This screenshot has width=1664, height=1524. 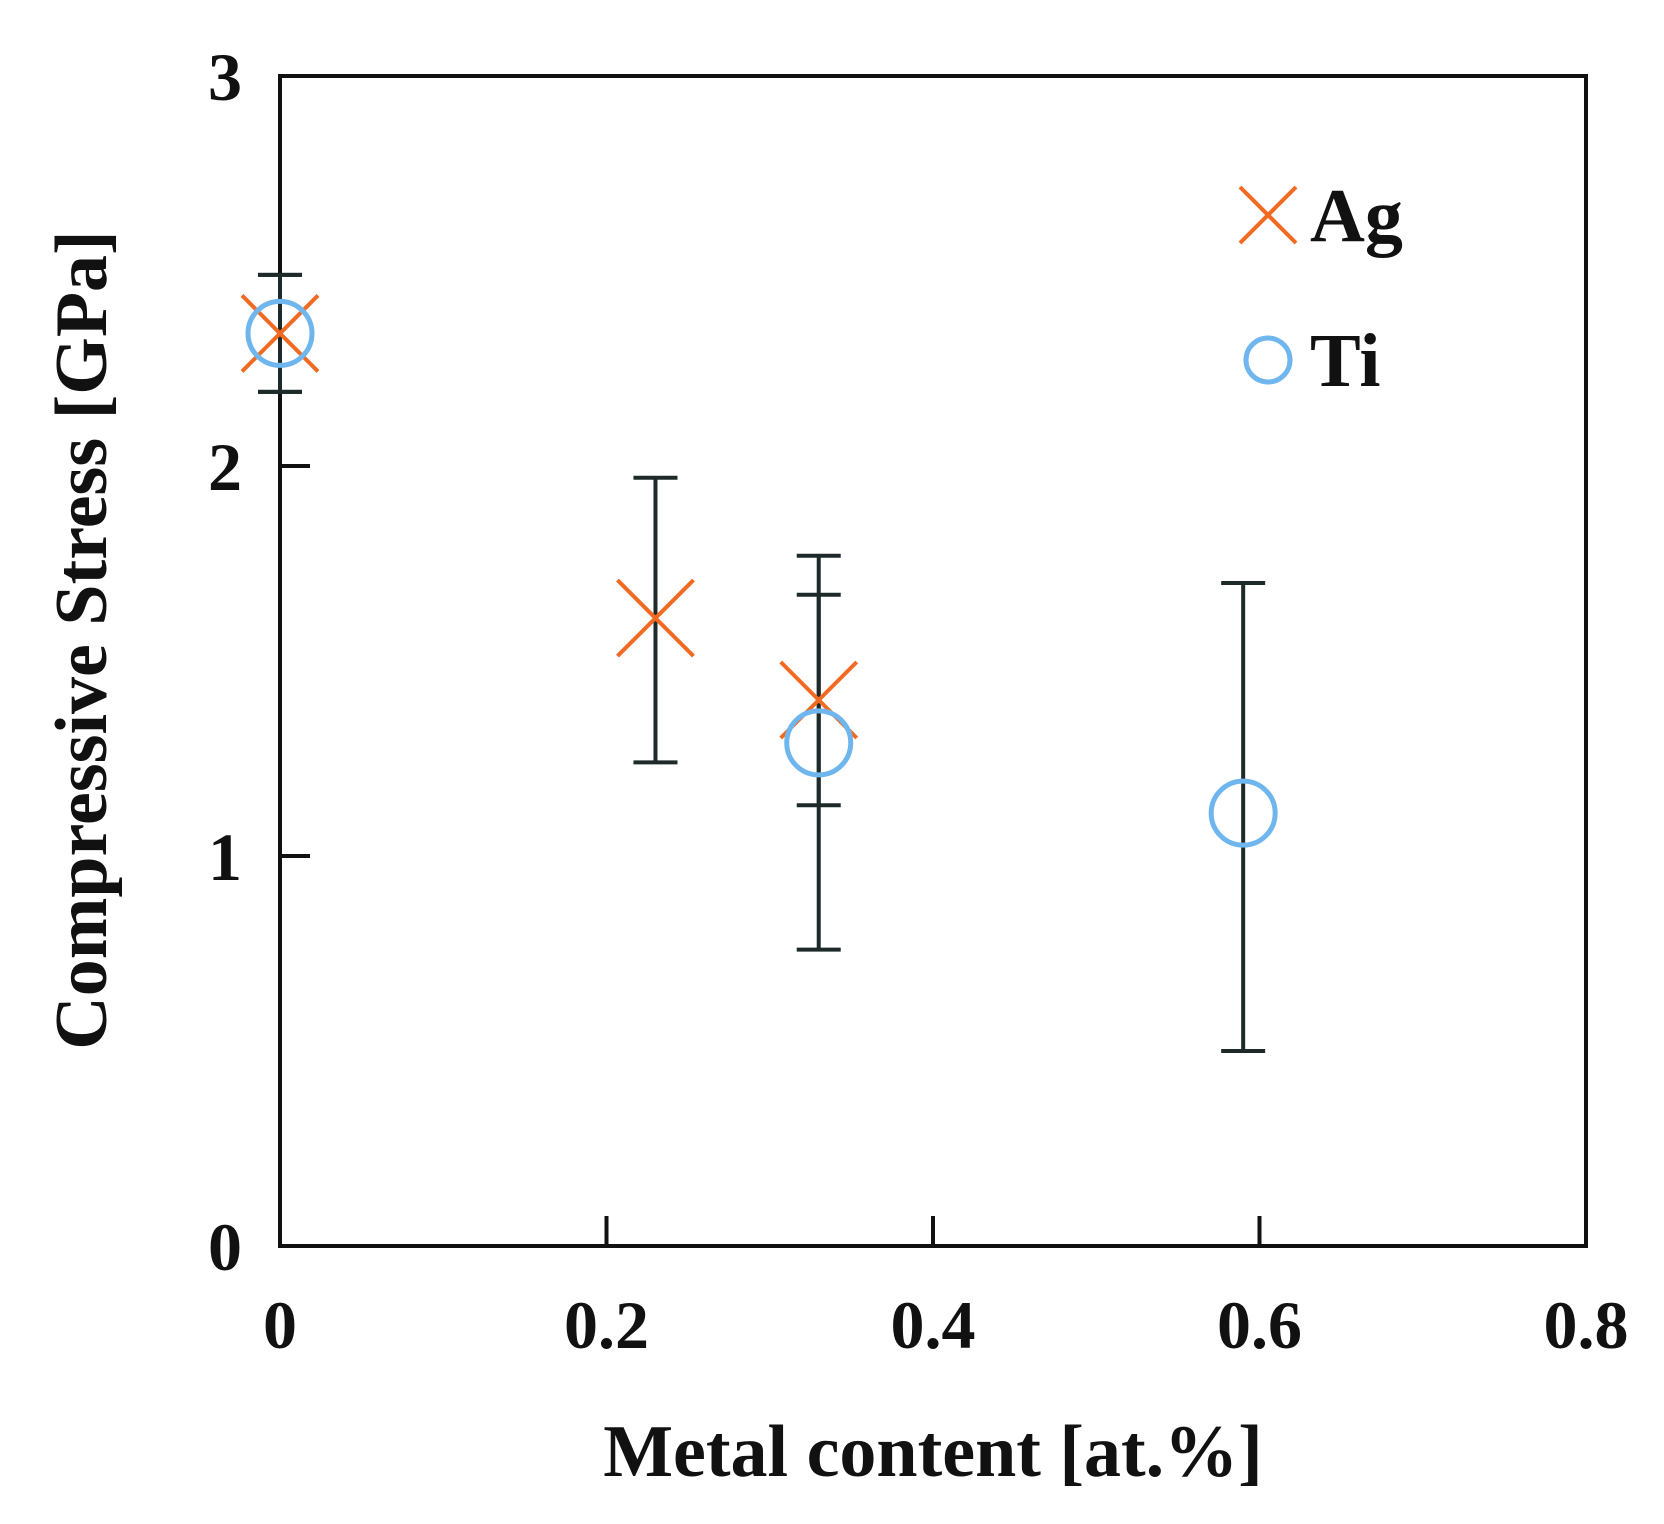 What do you see at coordinates (606, 1325) in the screenshot?
I see `x-tick-label: 0.2` at bounding box center [606, 1325].